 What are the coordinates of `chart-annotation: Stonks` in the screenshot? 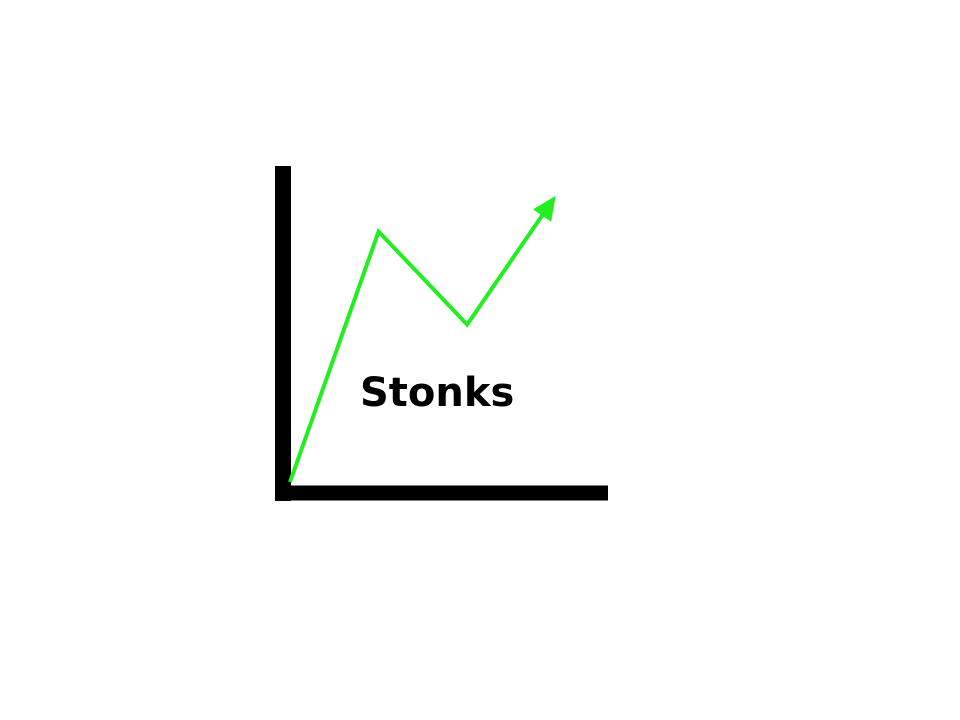 It's located at (437, 393).